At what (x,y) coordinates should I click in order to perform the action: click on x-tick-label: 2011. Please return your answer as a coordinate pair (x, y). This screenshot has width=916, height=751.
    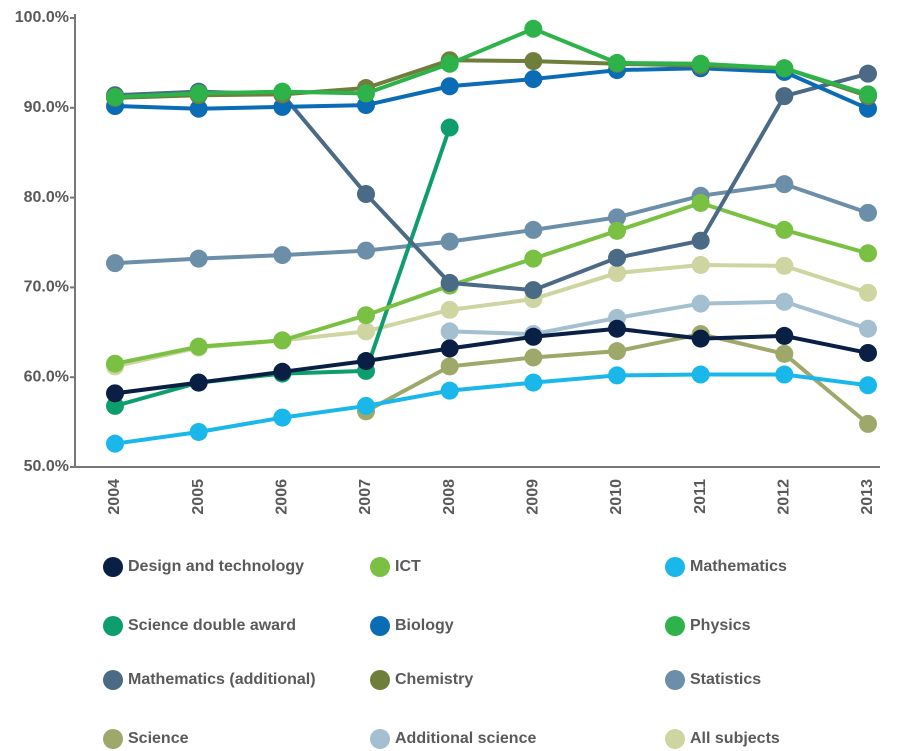
    Looking at the image, I should click on (700, 496).